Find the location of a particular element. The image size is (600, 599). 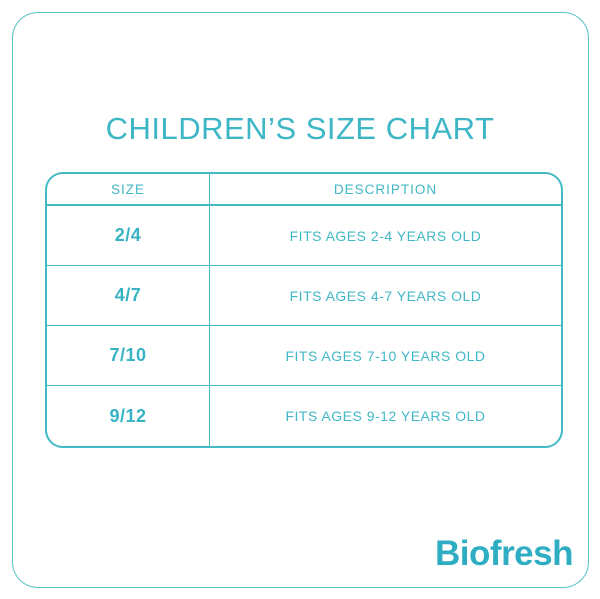

table-row-description-cell: FITS AGES 4-7 YEARS OLD is located at coordinates (385, 296).